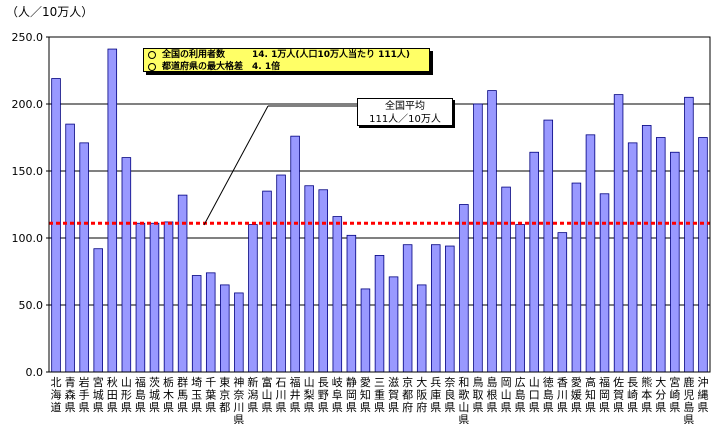  Describe the element at coordinates (661, 255) in the screenshot. I see `bar-大分県` at that location.